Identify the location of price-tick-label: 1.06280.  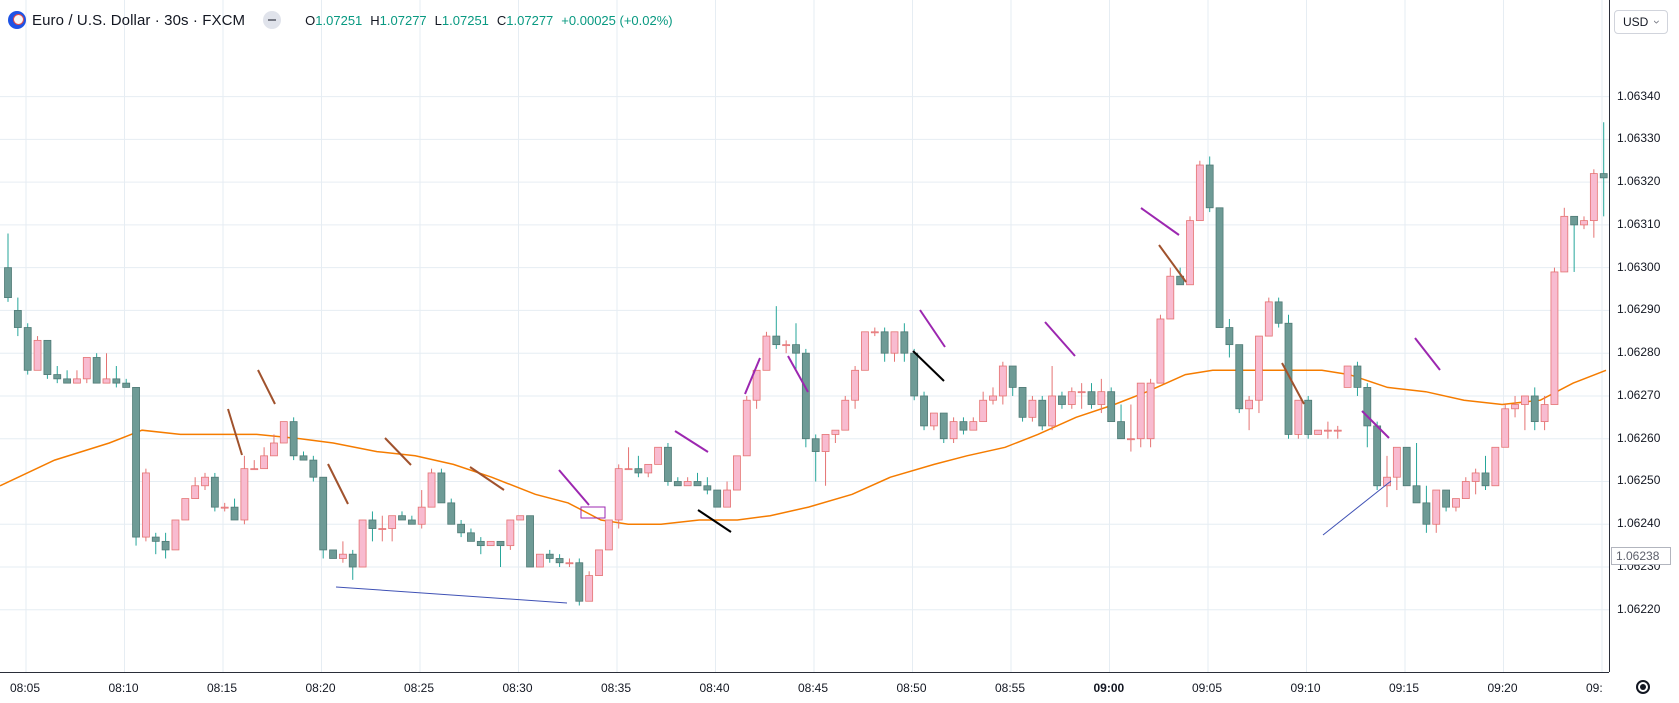
(1639, 352).